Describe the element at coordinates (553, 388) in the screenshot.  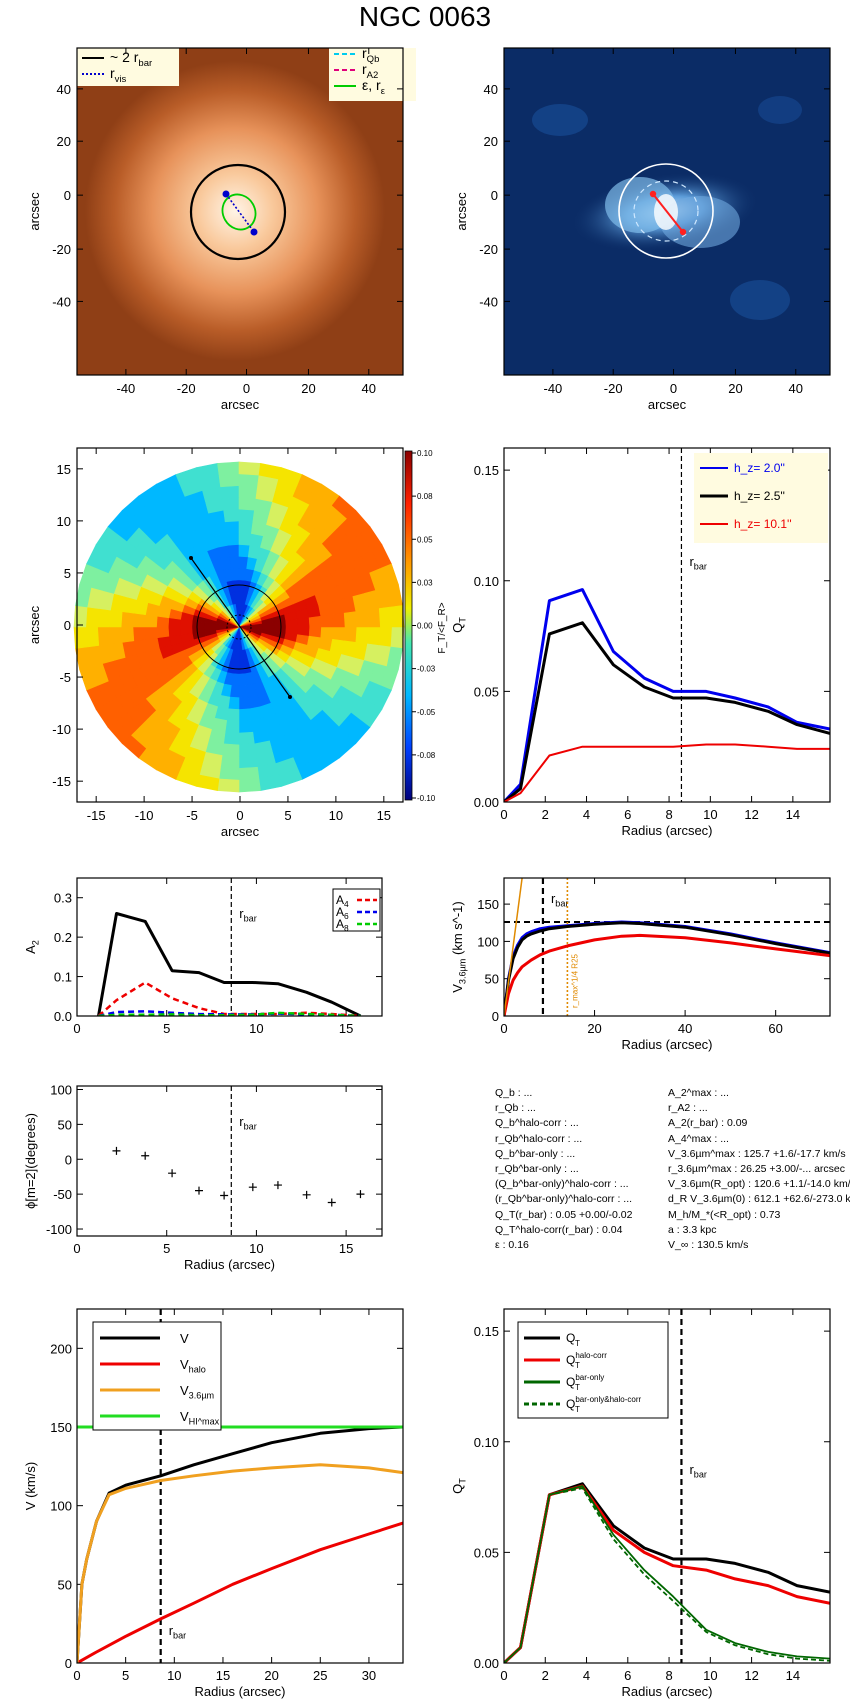
I see `x-tick-label: -40` at that location.